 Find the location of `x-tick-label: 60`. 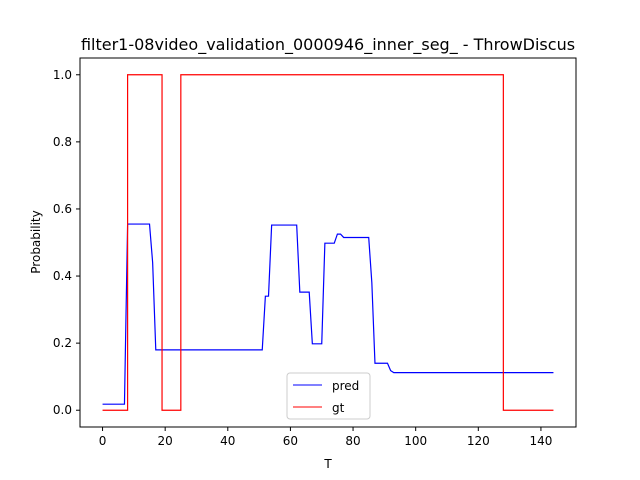

x-tick-label: 60 is located at coordinates (290, 441).